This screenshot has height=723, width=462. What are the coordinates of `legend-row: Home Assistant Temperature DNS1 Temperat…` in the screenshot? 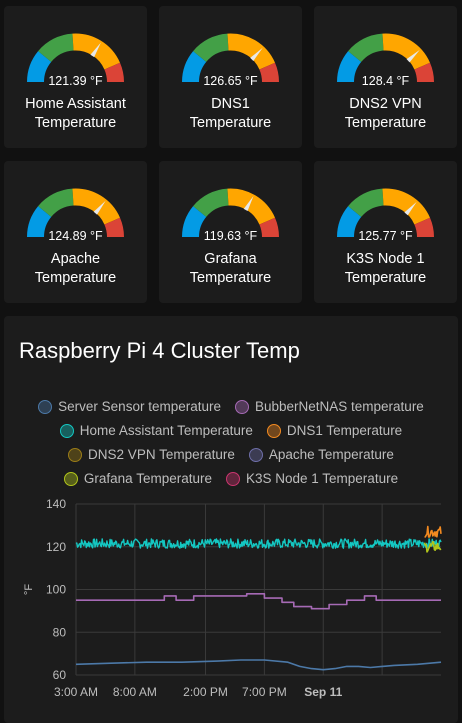 It's located at (231, 430).